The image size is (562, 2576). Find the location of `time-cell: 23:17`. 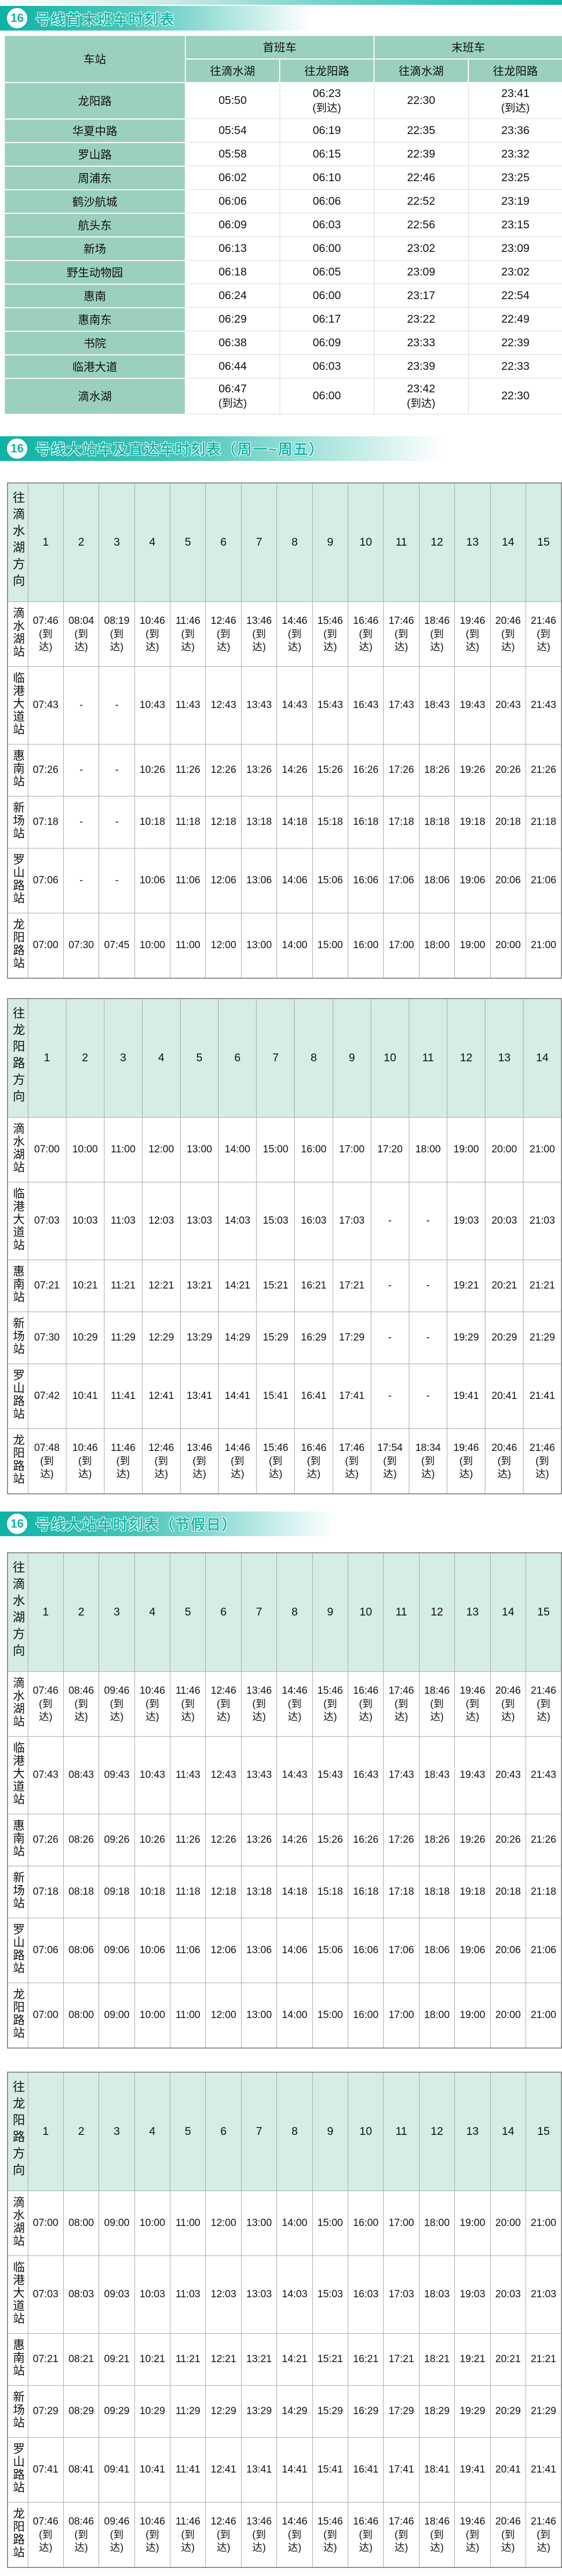

time-cell: 23:17 is located at coordinates (421, 296).